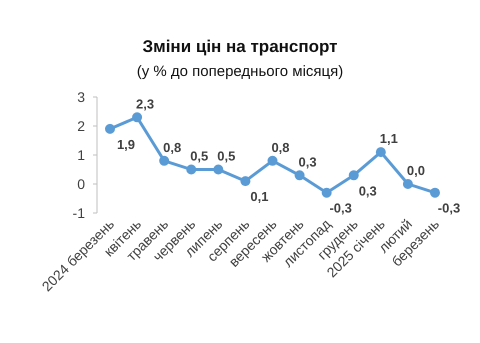  I want to click on data-label: 1,1, so click(389, 138).